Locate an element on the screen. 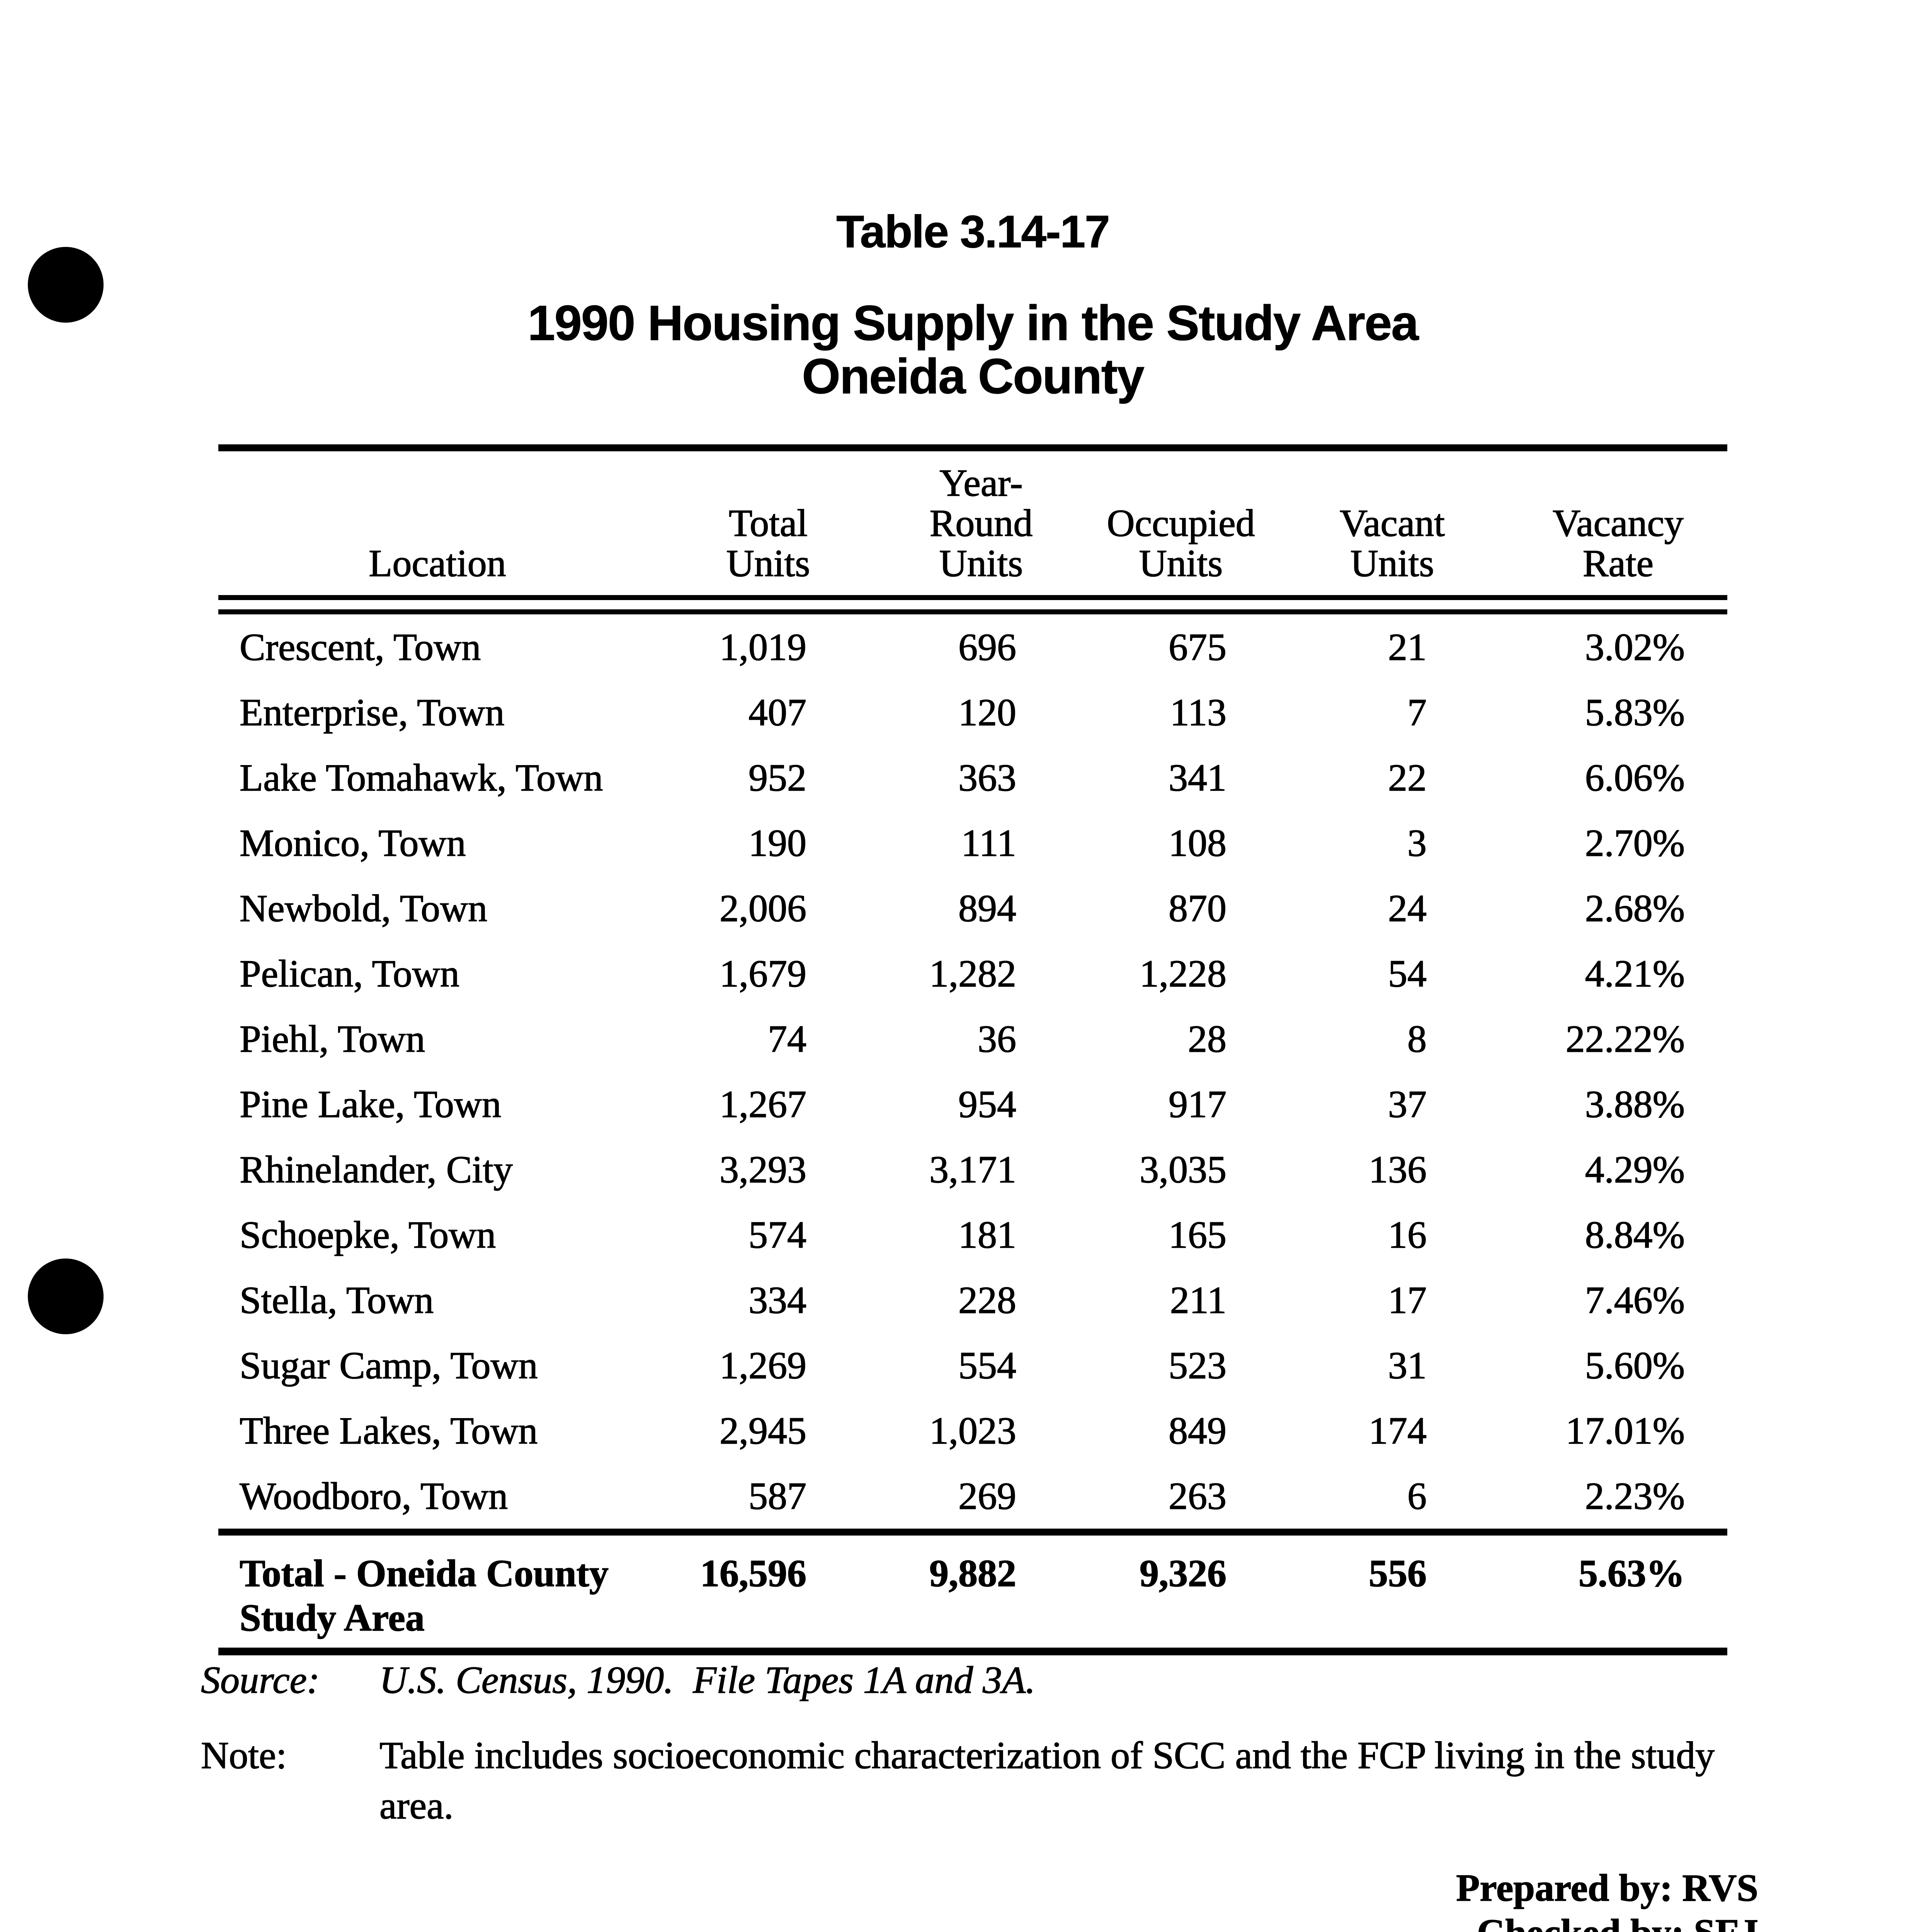 This screenshot has height=1932, width=1929. vacant-units-cell: 17 is located at coordinates (1407, 1300).